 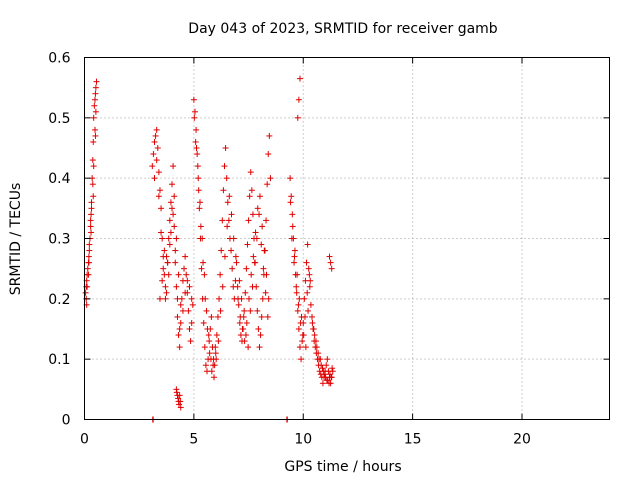 I want to click on y-tick-label: 0.4, so click(x=59, y=179).